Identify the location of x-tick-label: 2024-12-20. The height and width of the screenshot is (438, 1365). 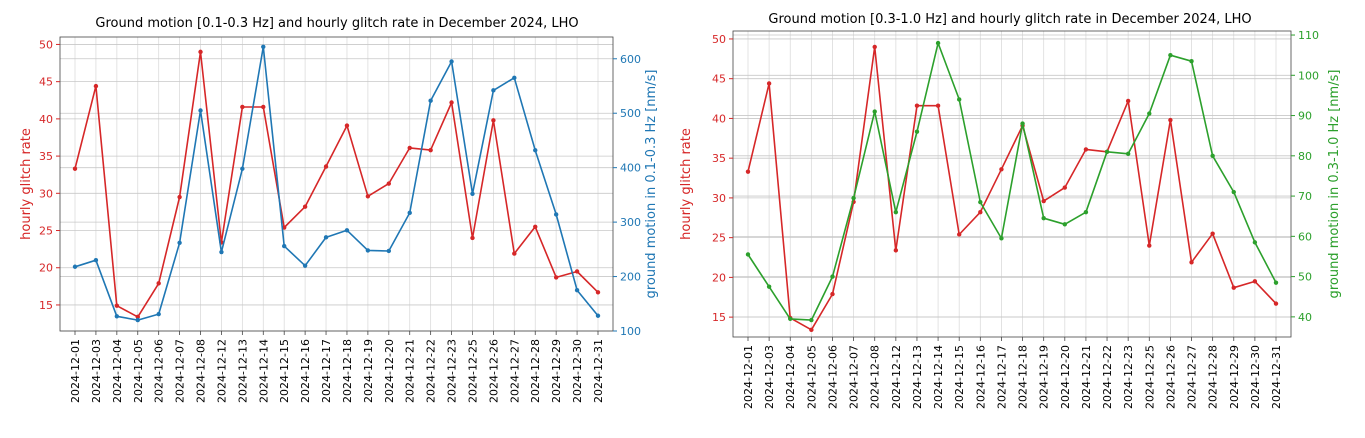
(1065, 377).